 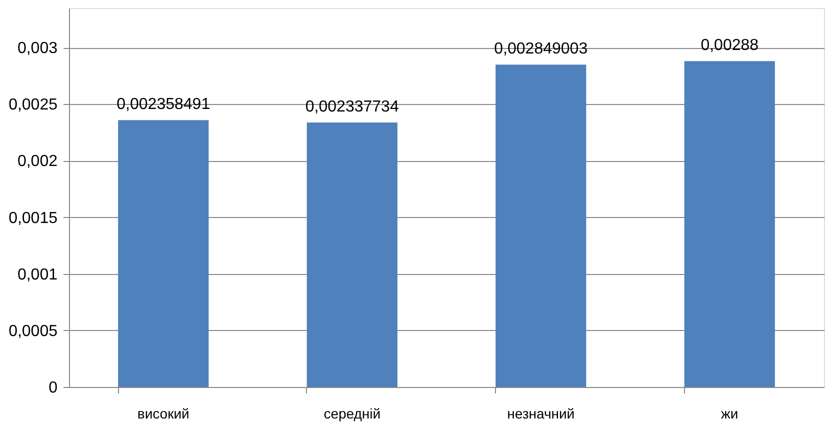 I want to click on y-tick-label: 0,0025, so click(x=33, y=105).